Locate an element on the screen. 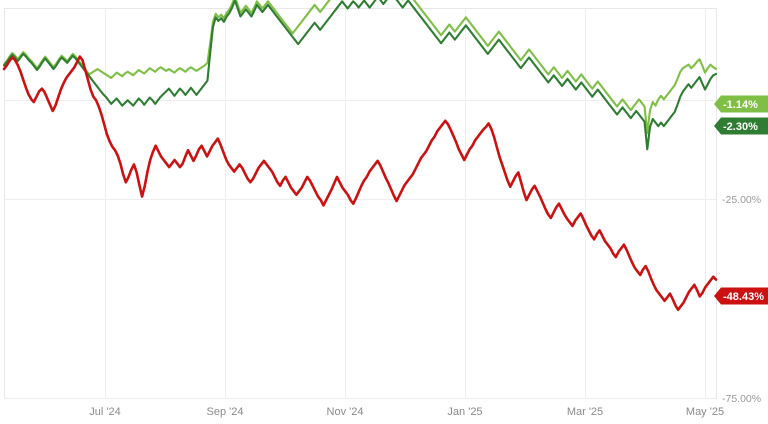 The width and height of the screenshot is (768, 424). x-tick-label-4: Mar '25 is located at coordinates (585, 412).